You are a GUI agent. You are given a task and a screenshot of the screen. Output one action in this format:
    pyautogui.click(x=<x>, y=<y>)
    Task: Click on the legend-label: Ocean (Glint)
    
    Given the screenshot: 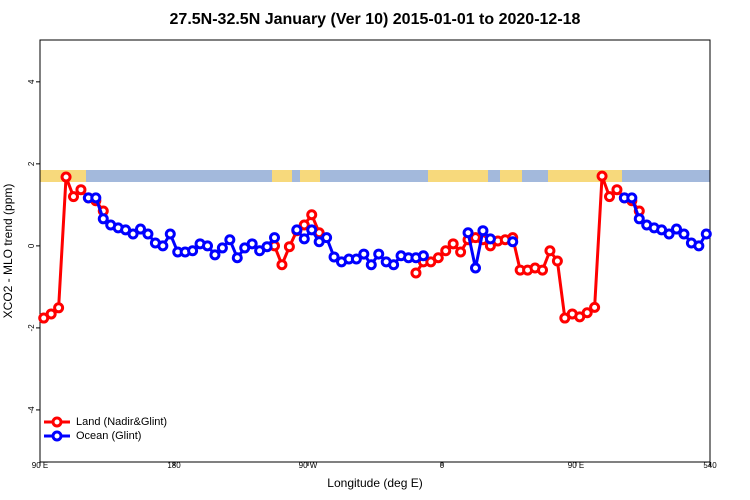 What is the action you would take?
    pyautogui.click(x=108, y=436)
    